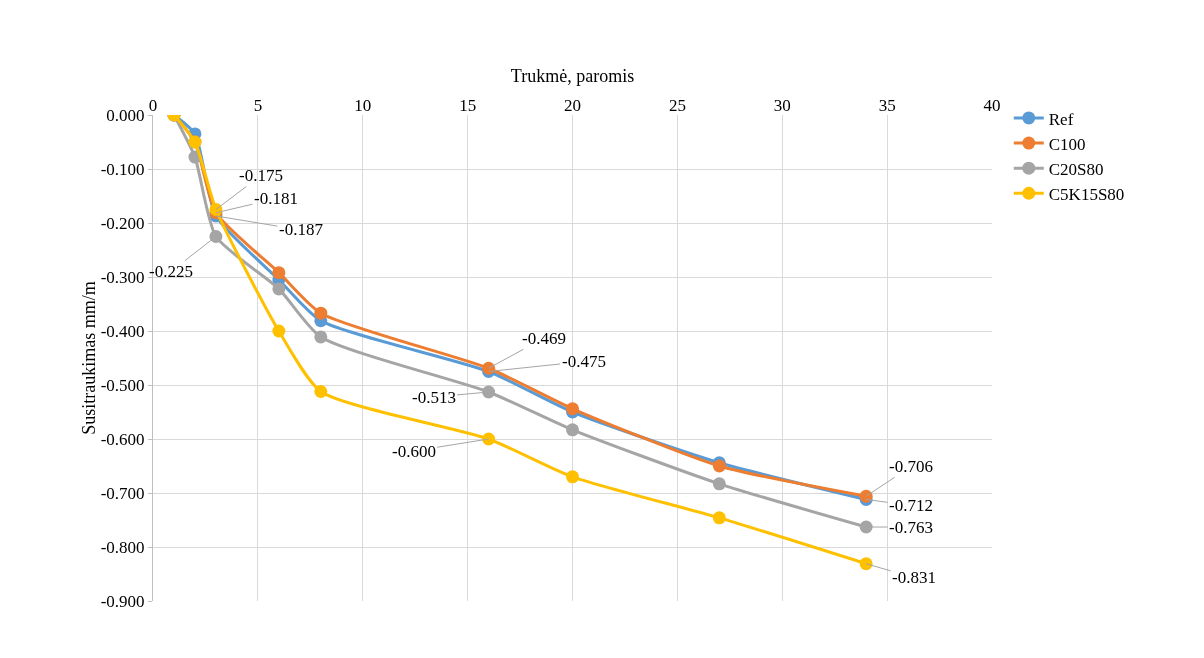 The width and height of the screenshot is (1204, 658). I want to click on data-label: -0.175, so click(261, 175).